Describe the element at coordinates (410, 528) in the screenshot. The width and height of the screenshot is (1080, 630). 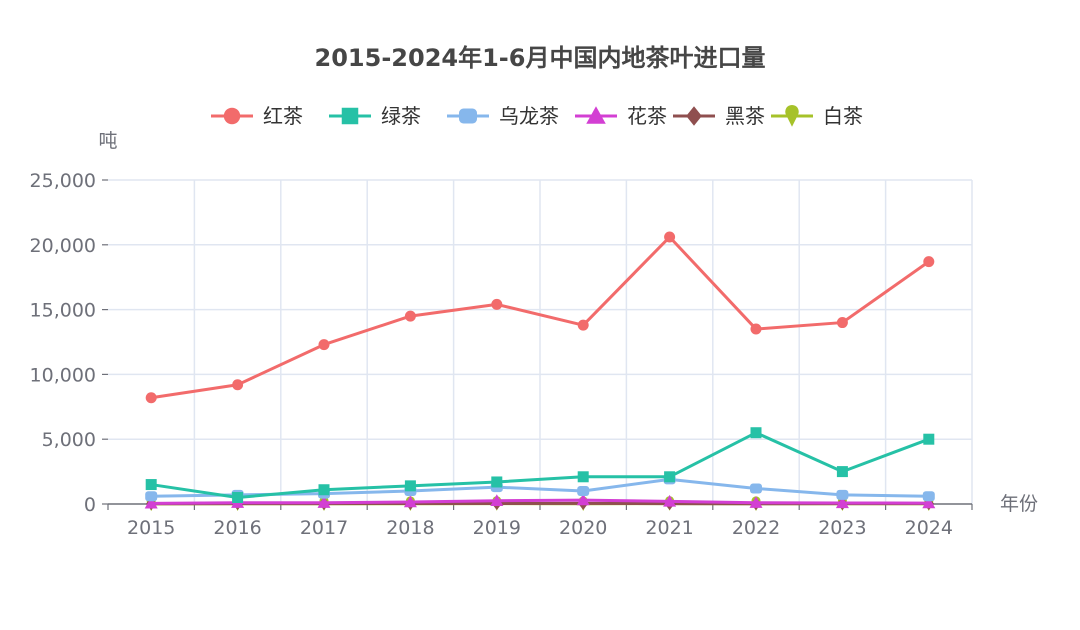
I see `x-tick-label: 2018` at that location.